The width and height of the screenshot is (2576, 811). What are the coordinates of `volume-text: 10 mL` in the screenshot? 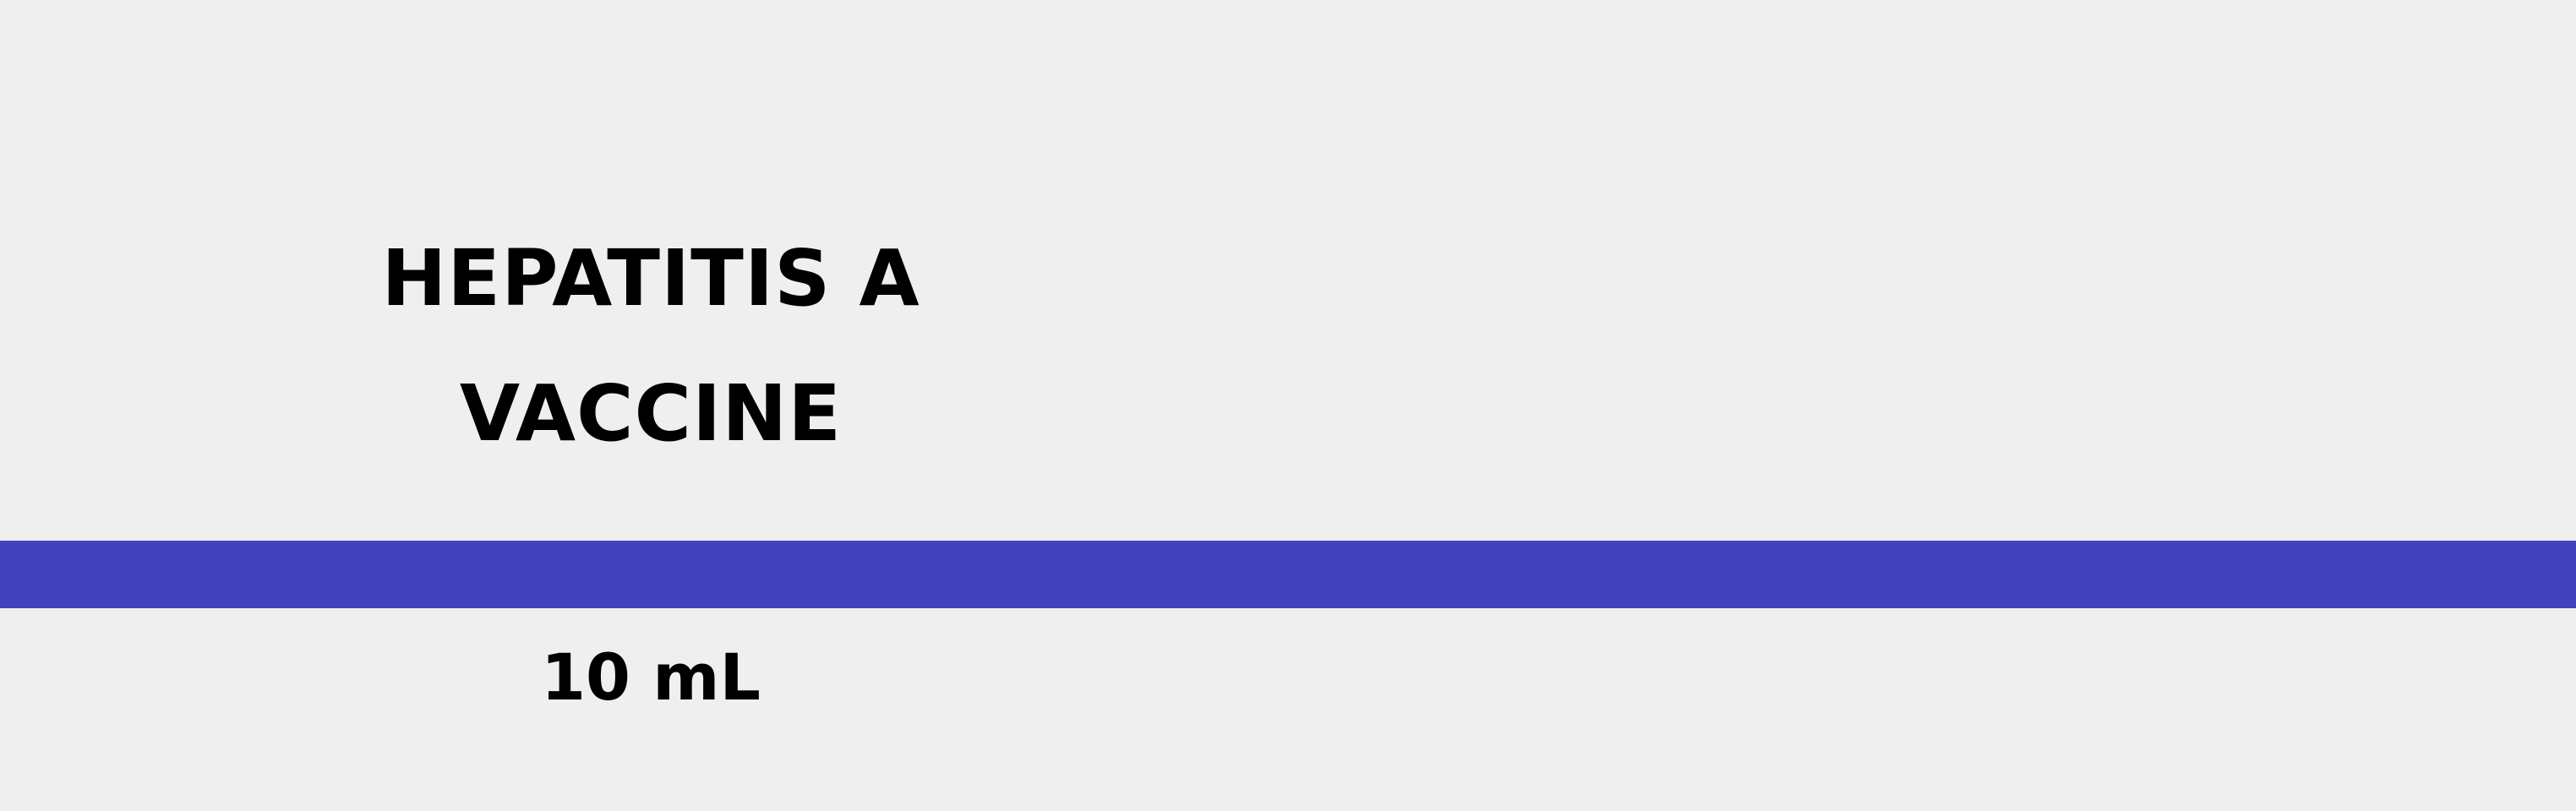 It's located at (651, 678).